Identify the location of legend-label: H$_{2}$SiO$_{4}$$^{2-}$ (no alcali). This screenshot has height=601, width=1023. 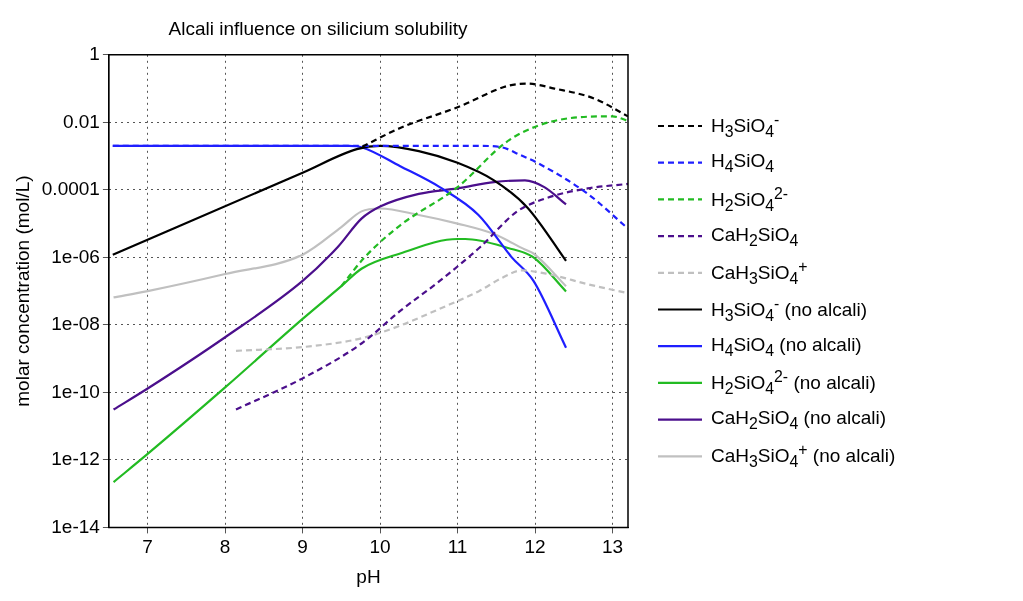
(793, 383).